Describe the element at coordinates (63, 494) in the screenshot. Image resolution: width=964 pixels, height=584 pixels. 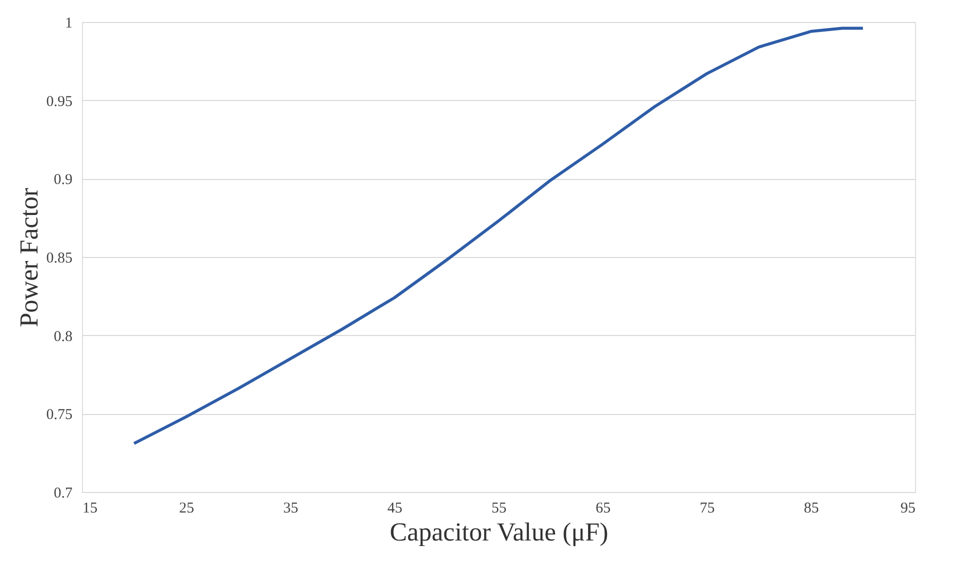
I see `y-tick-label: 0.7` at that location.